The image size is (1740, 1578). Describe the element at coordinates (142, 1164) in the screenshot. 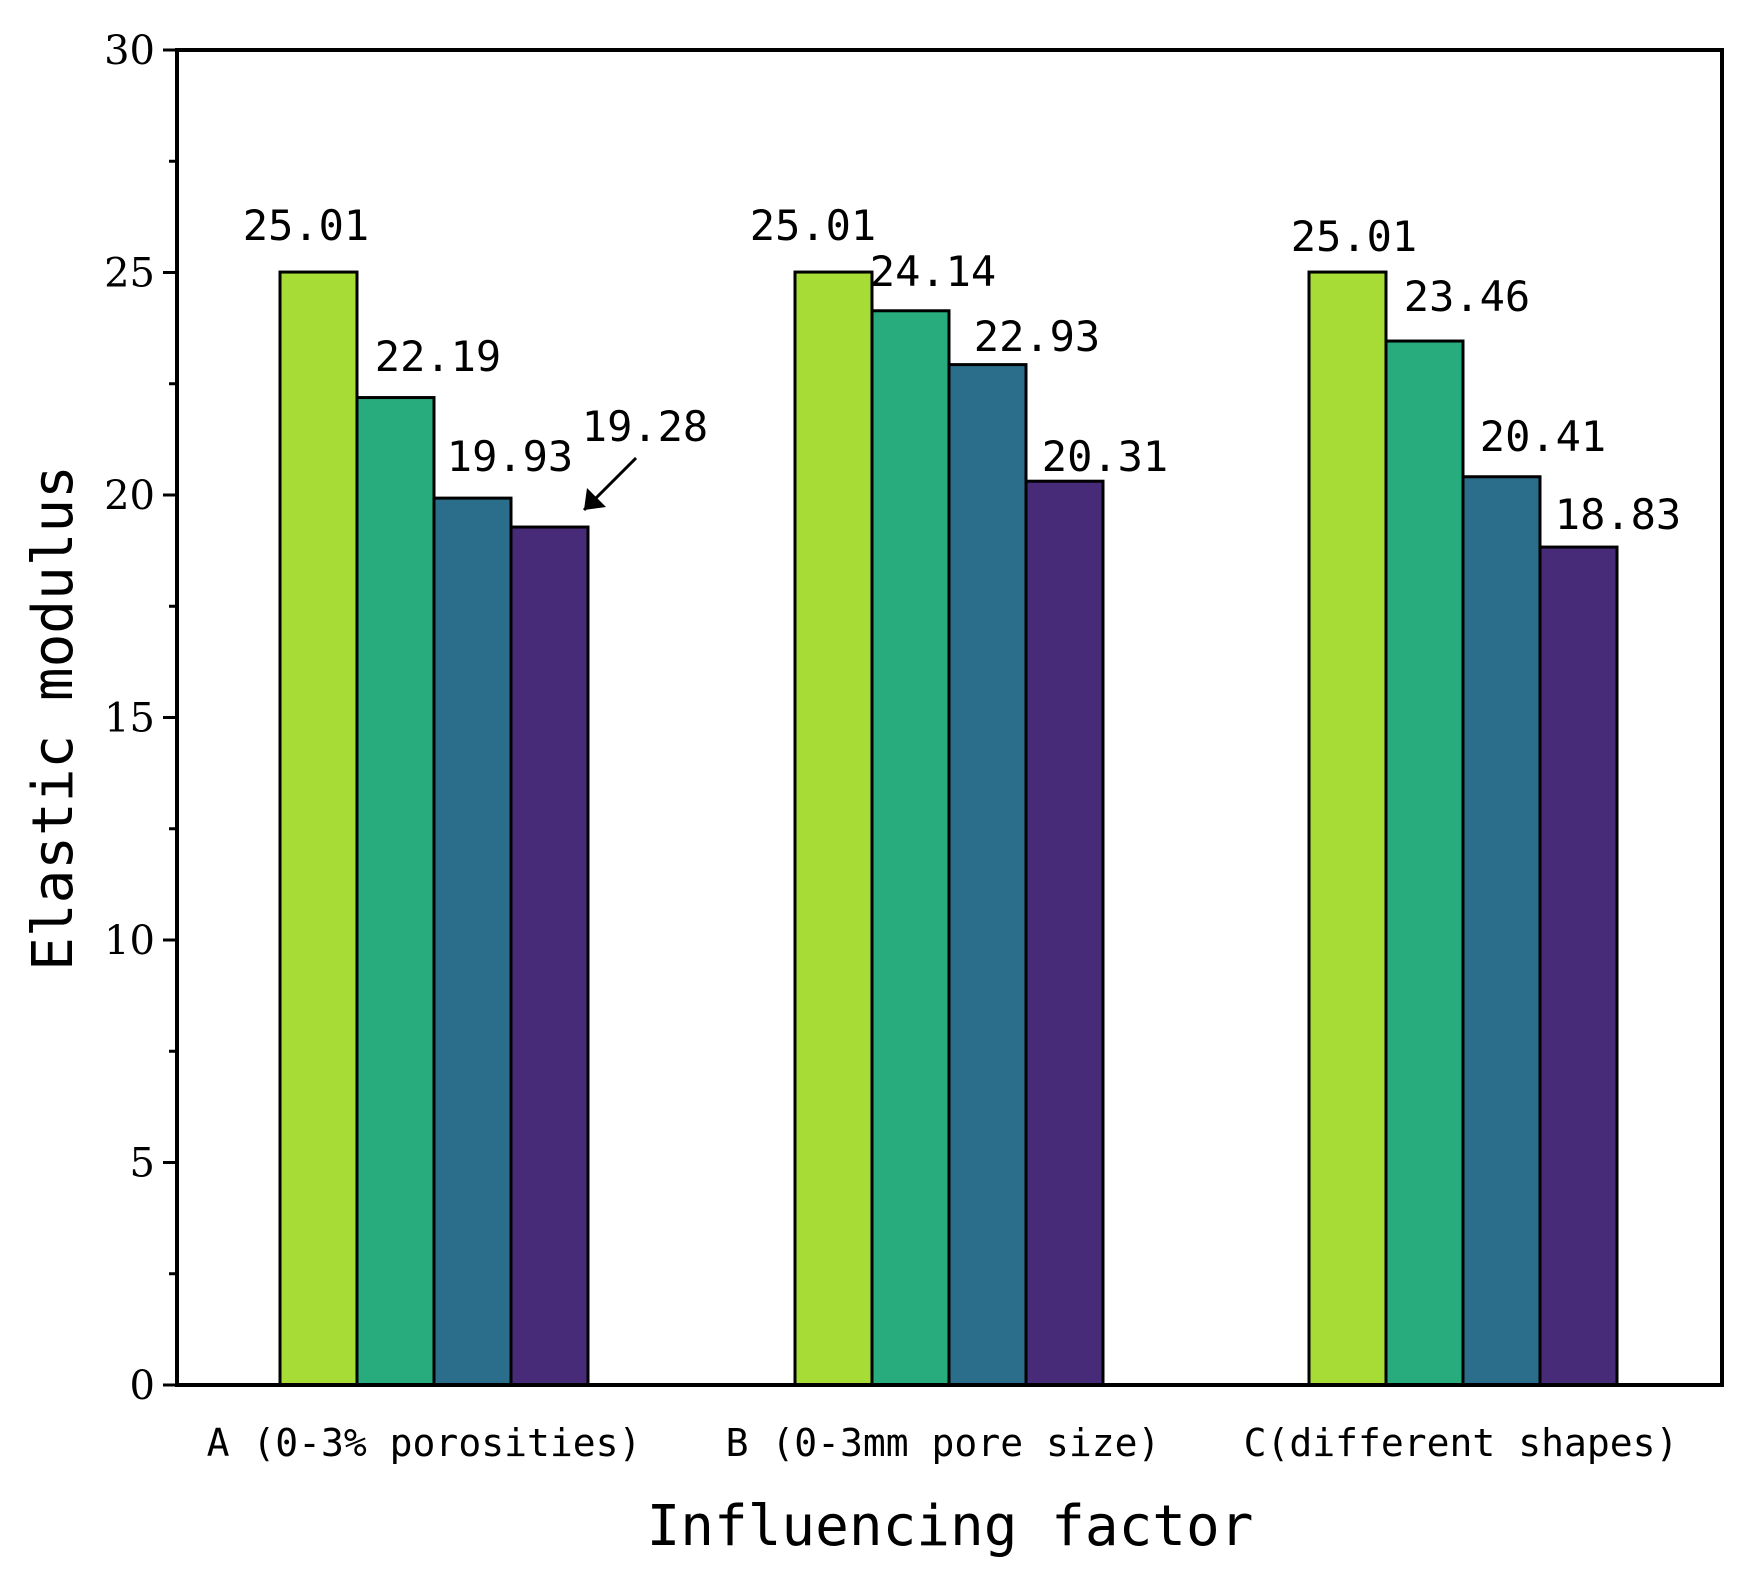

I see `y-tick-label: 5` at that location.